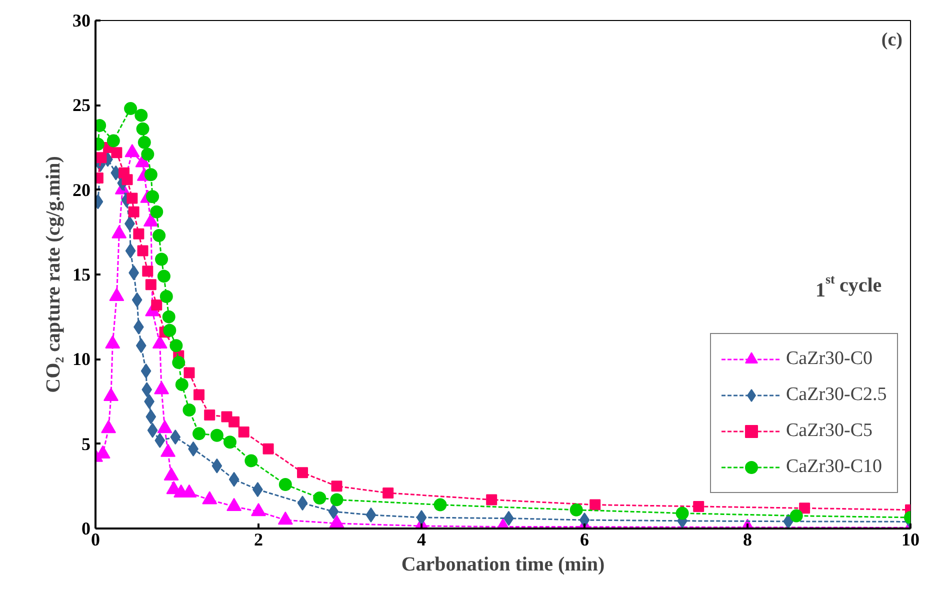 The image size is (925, 608). Describe the element at coordinates (836, 395) in the screenshot. I see `legend-label: CaZr30-C2.5` at that location.